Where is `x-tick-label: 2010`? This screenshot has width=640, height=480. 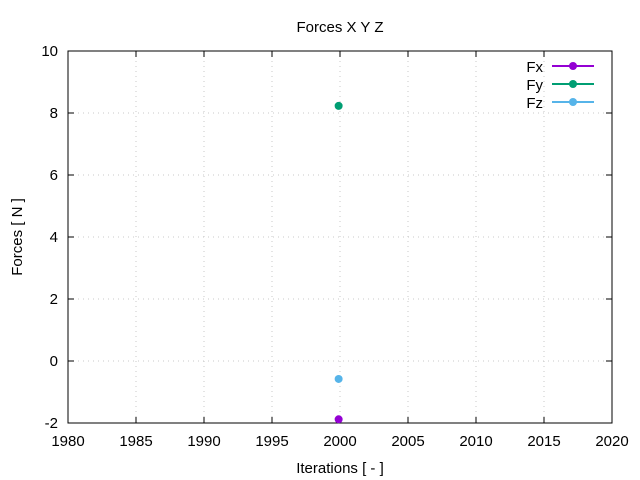
x-tick-label: 2010 is located at coordinates (475, 441).